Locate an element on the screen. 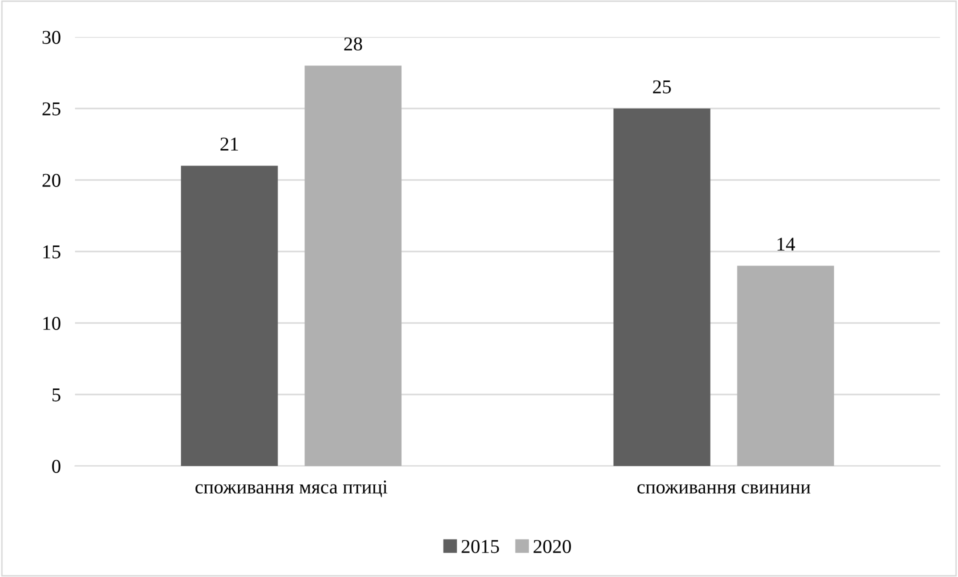 This screenshot has width=958, height=577. y-tick-label: 25 is located at coordinates (51, 109).